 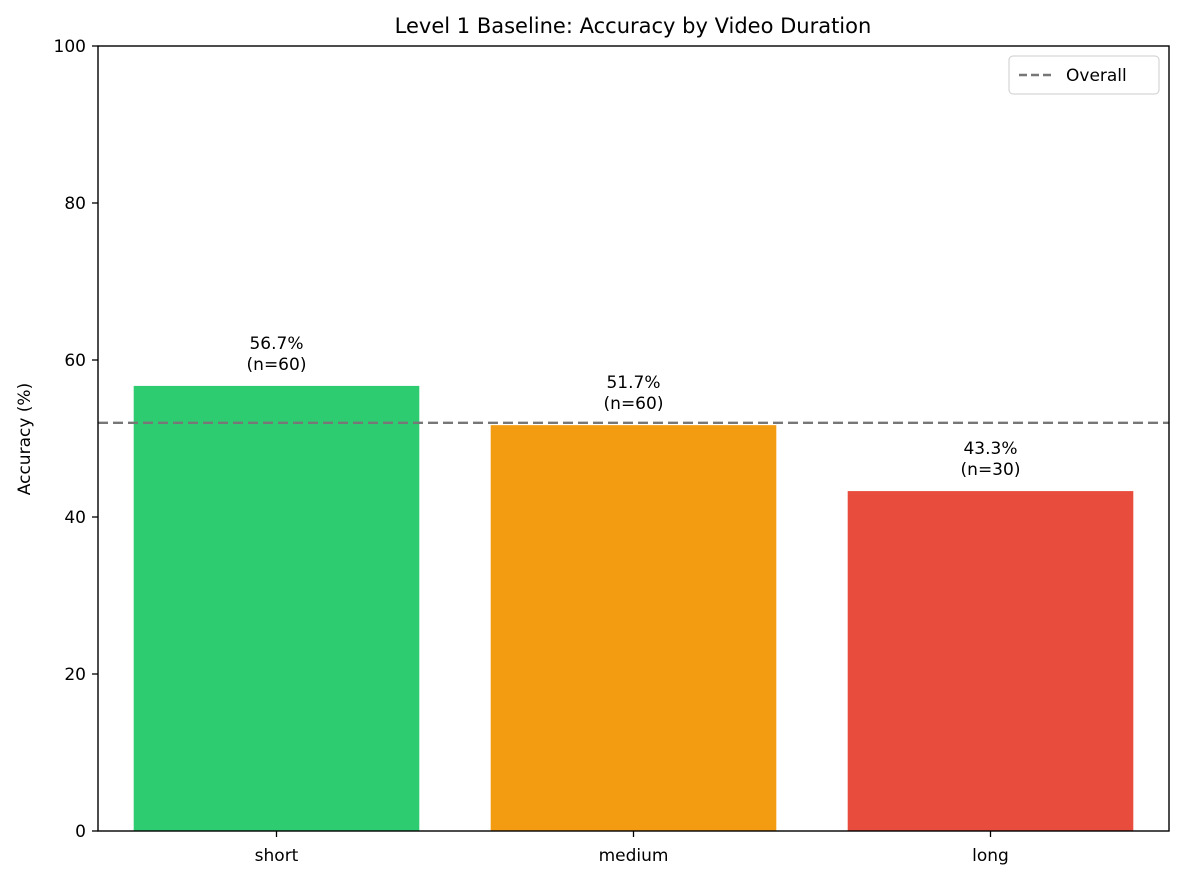 What do you see at coordinates (634, 856) in the screenshot?
I see `x-tick-label-medium: medium` at bounding box center [634, 856].